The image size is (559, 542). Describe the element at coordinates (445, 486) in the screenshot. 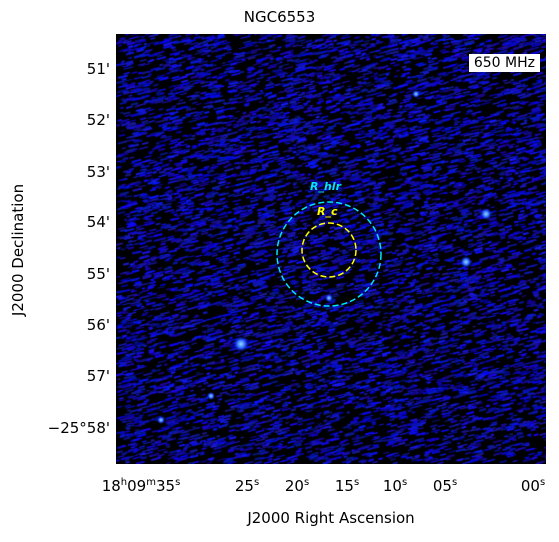

I see `x-tick-label: 05s` at that location.